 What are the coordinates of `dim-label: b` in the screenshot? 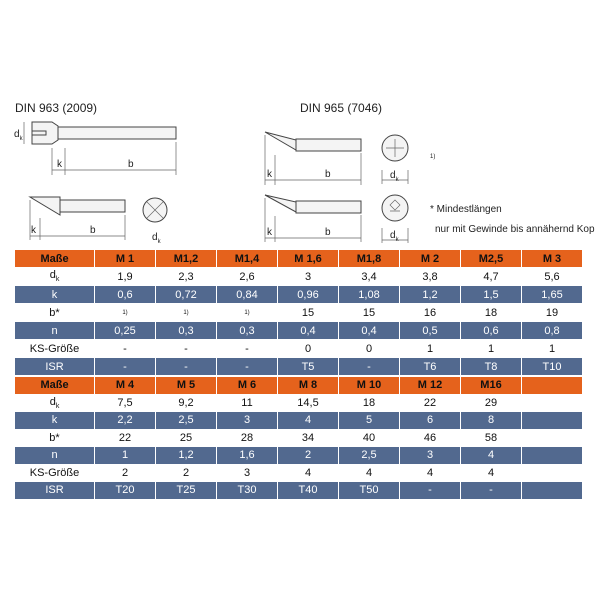 It's located at (131, 164).